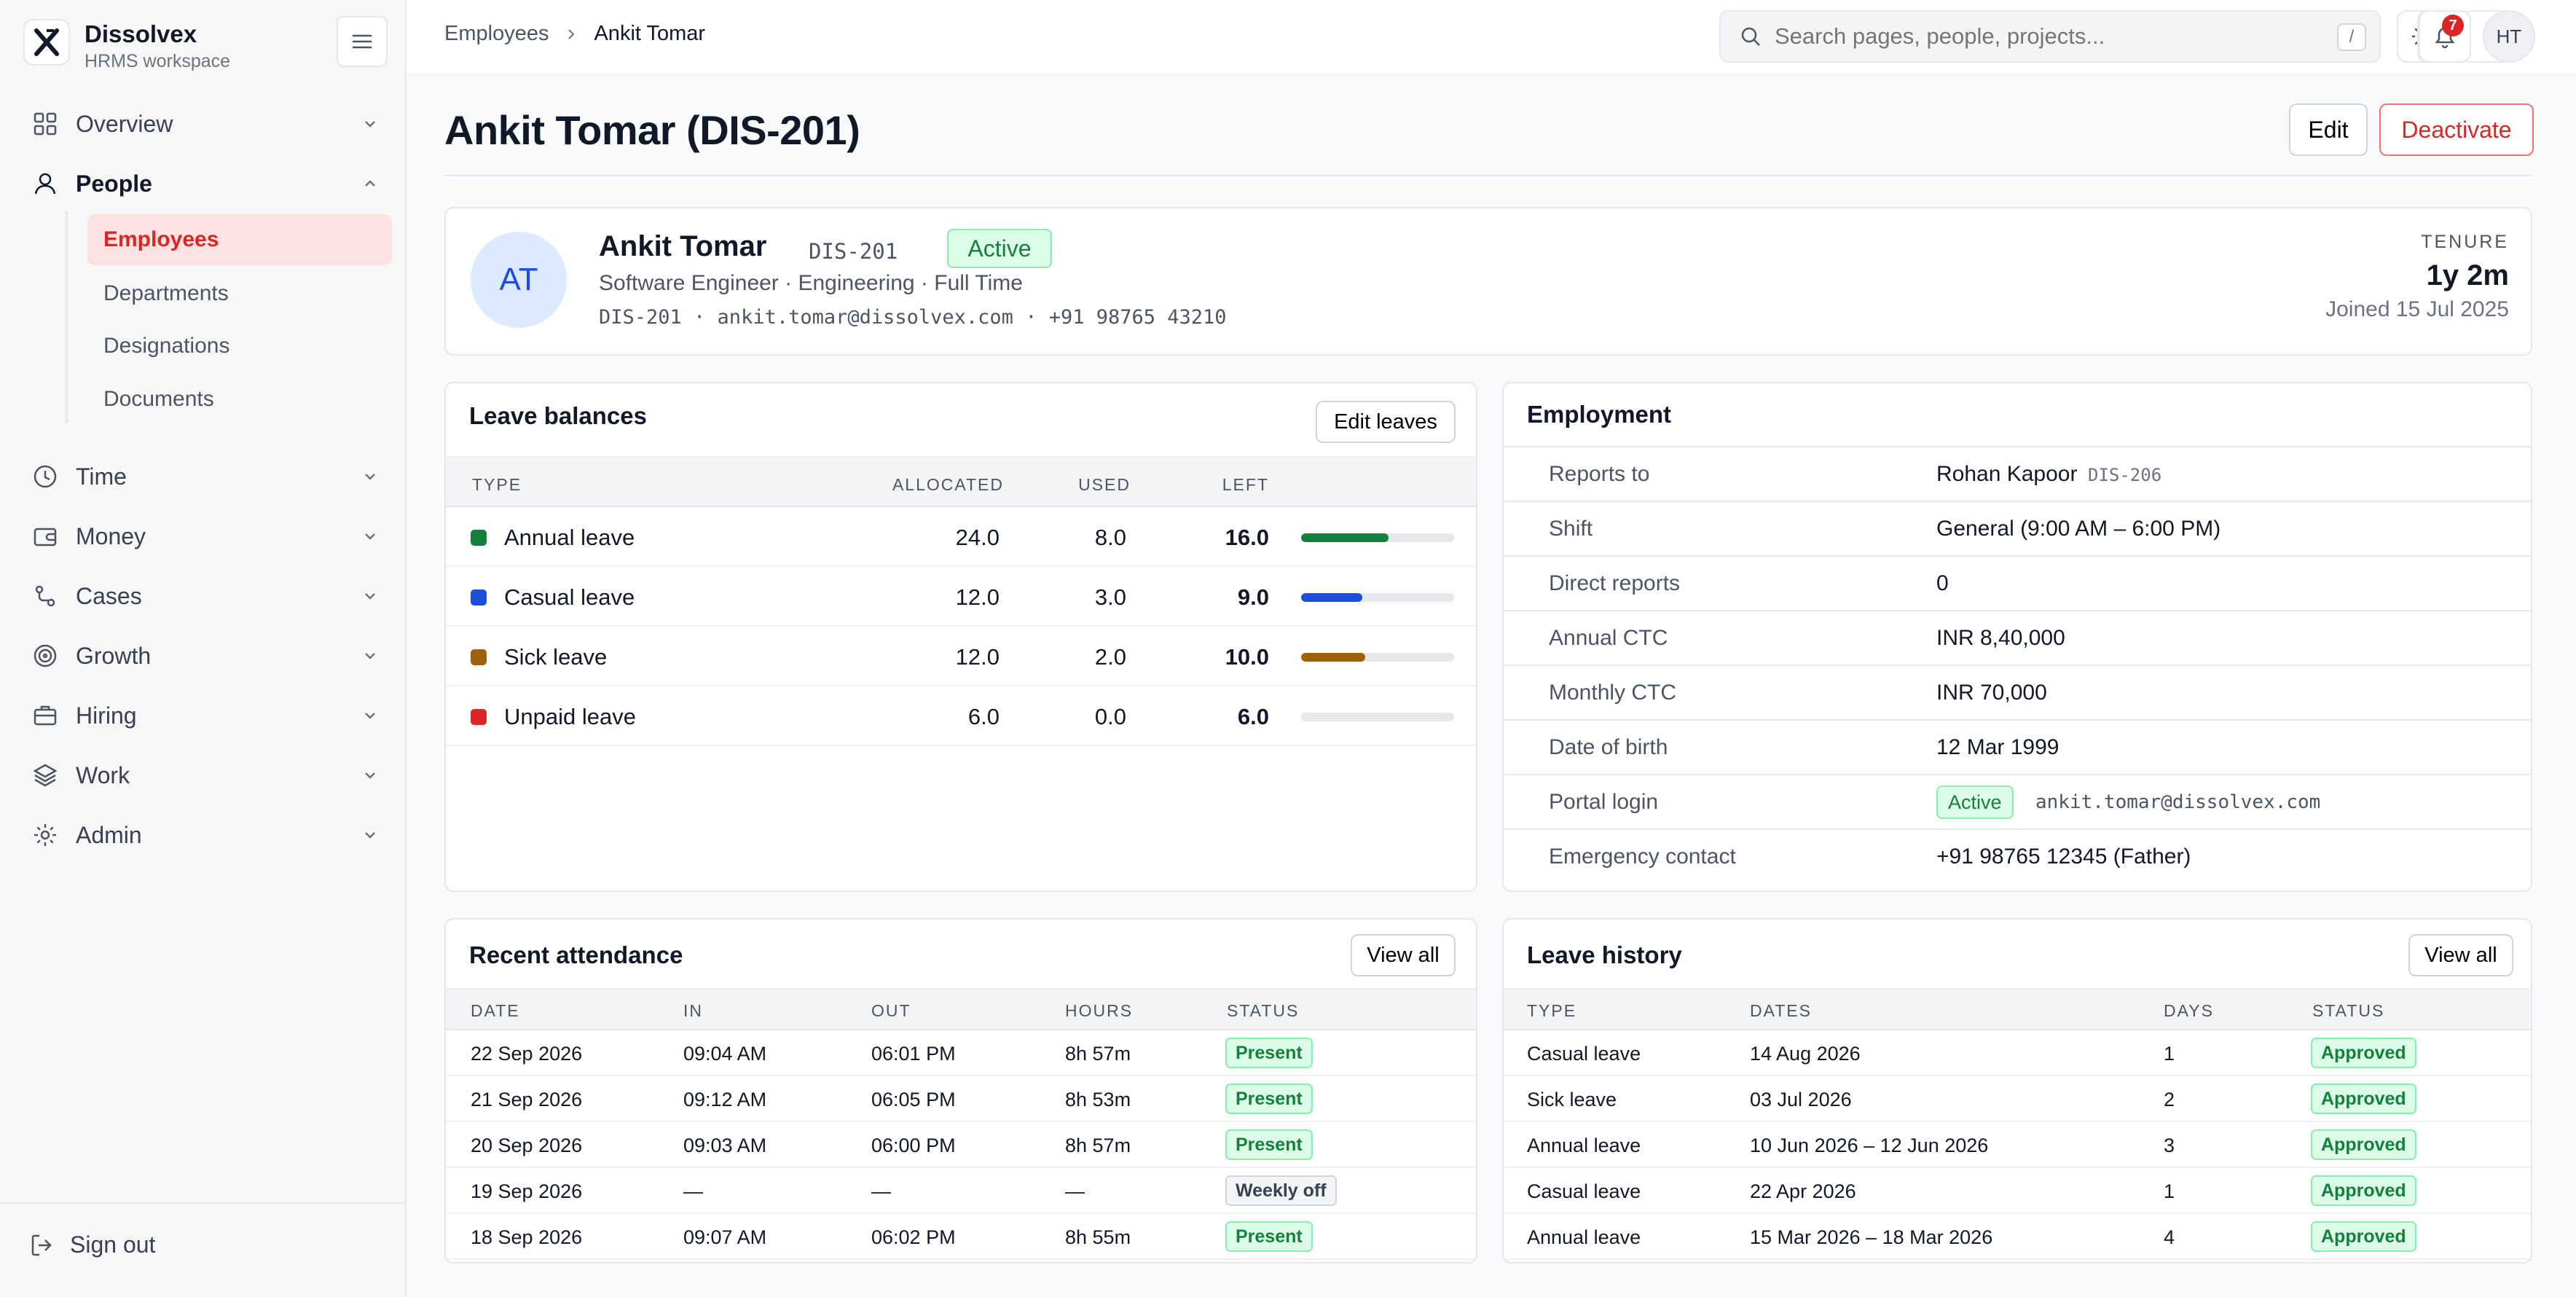 The width and height of the screenshot is (2576, 1297). I want to click on sidebar-item-label: Work, so click(103, 775).